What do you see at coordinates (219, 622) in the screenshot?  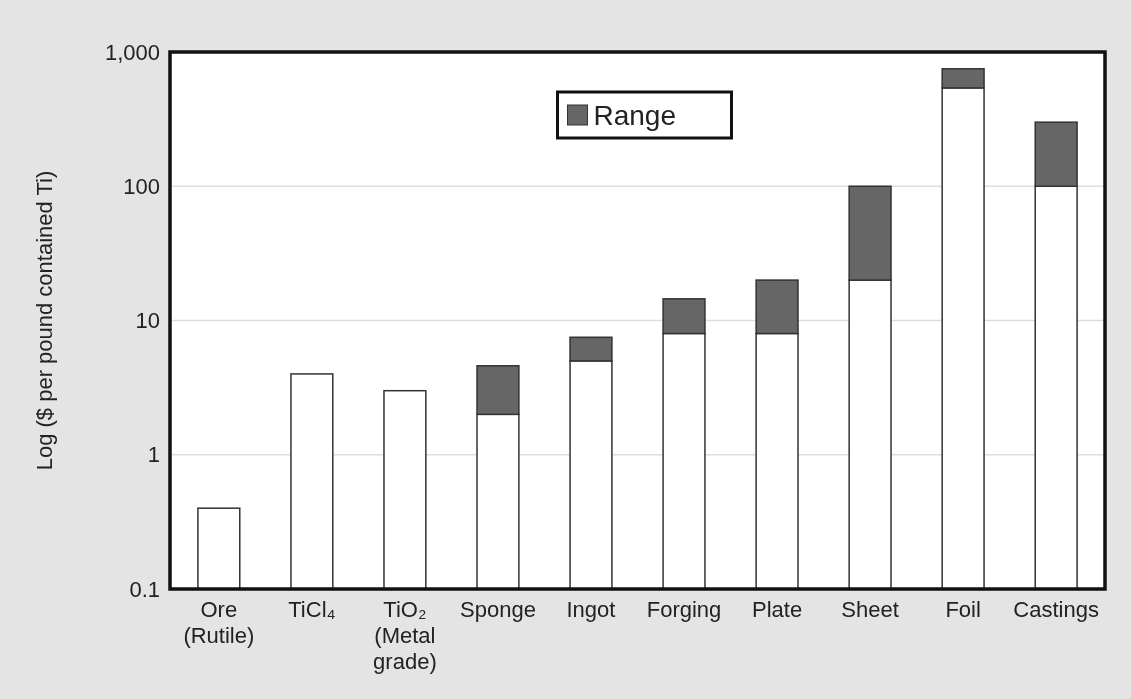 I see `x-tick-label: Ore (Rutile)` at bounding box center [219, 622].